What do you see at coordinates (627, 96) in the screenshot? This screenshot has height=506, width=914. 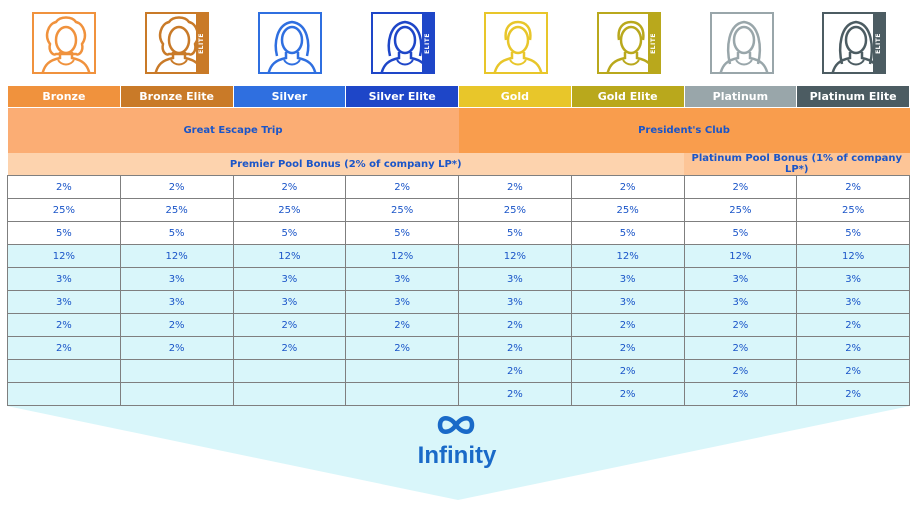 I see `level-header-gold-elite: Gold Elite` at bounding box center [627, 96].